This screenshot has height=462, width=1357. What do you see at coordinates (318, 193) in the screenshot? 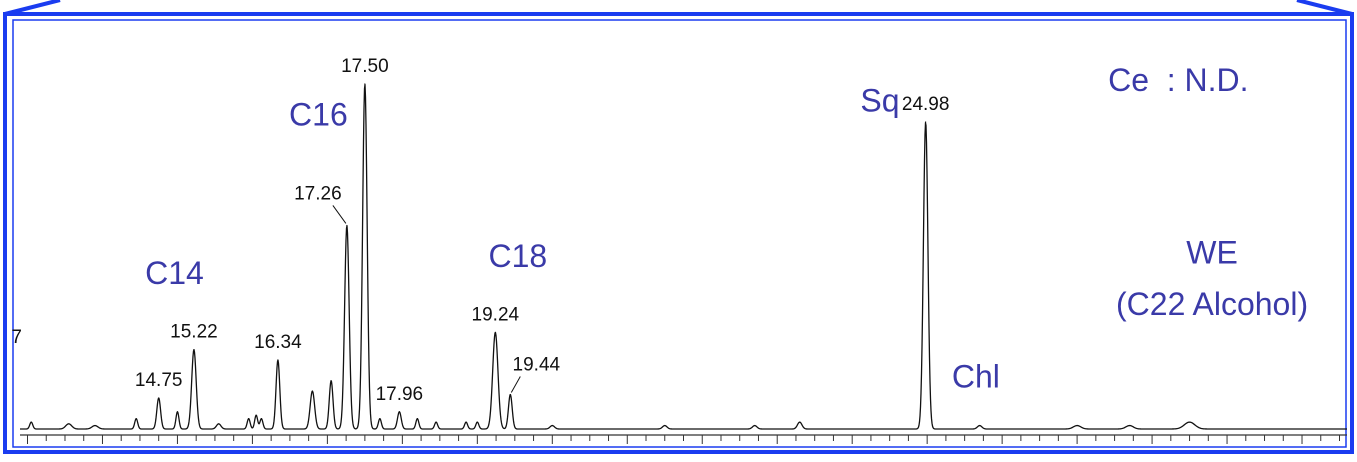
I see `peak-label: 17.26` at bounding box center [318, 193].